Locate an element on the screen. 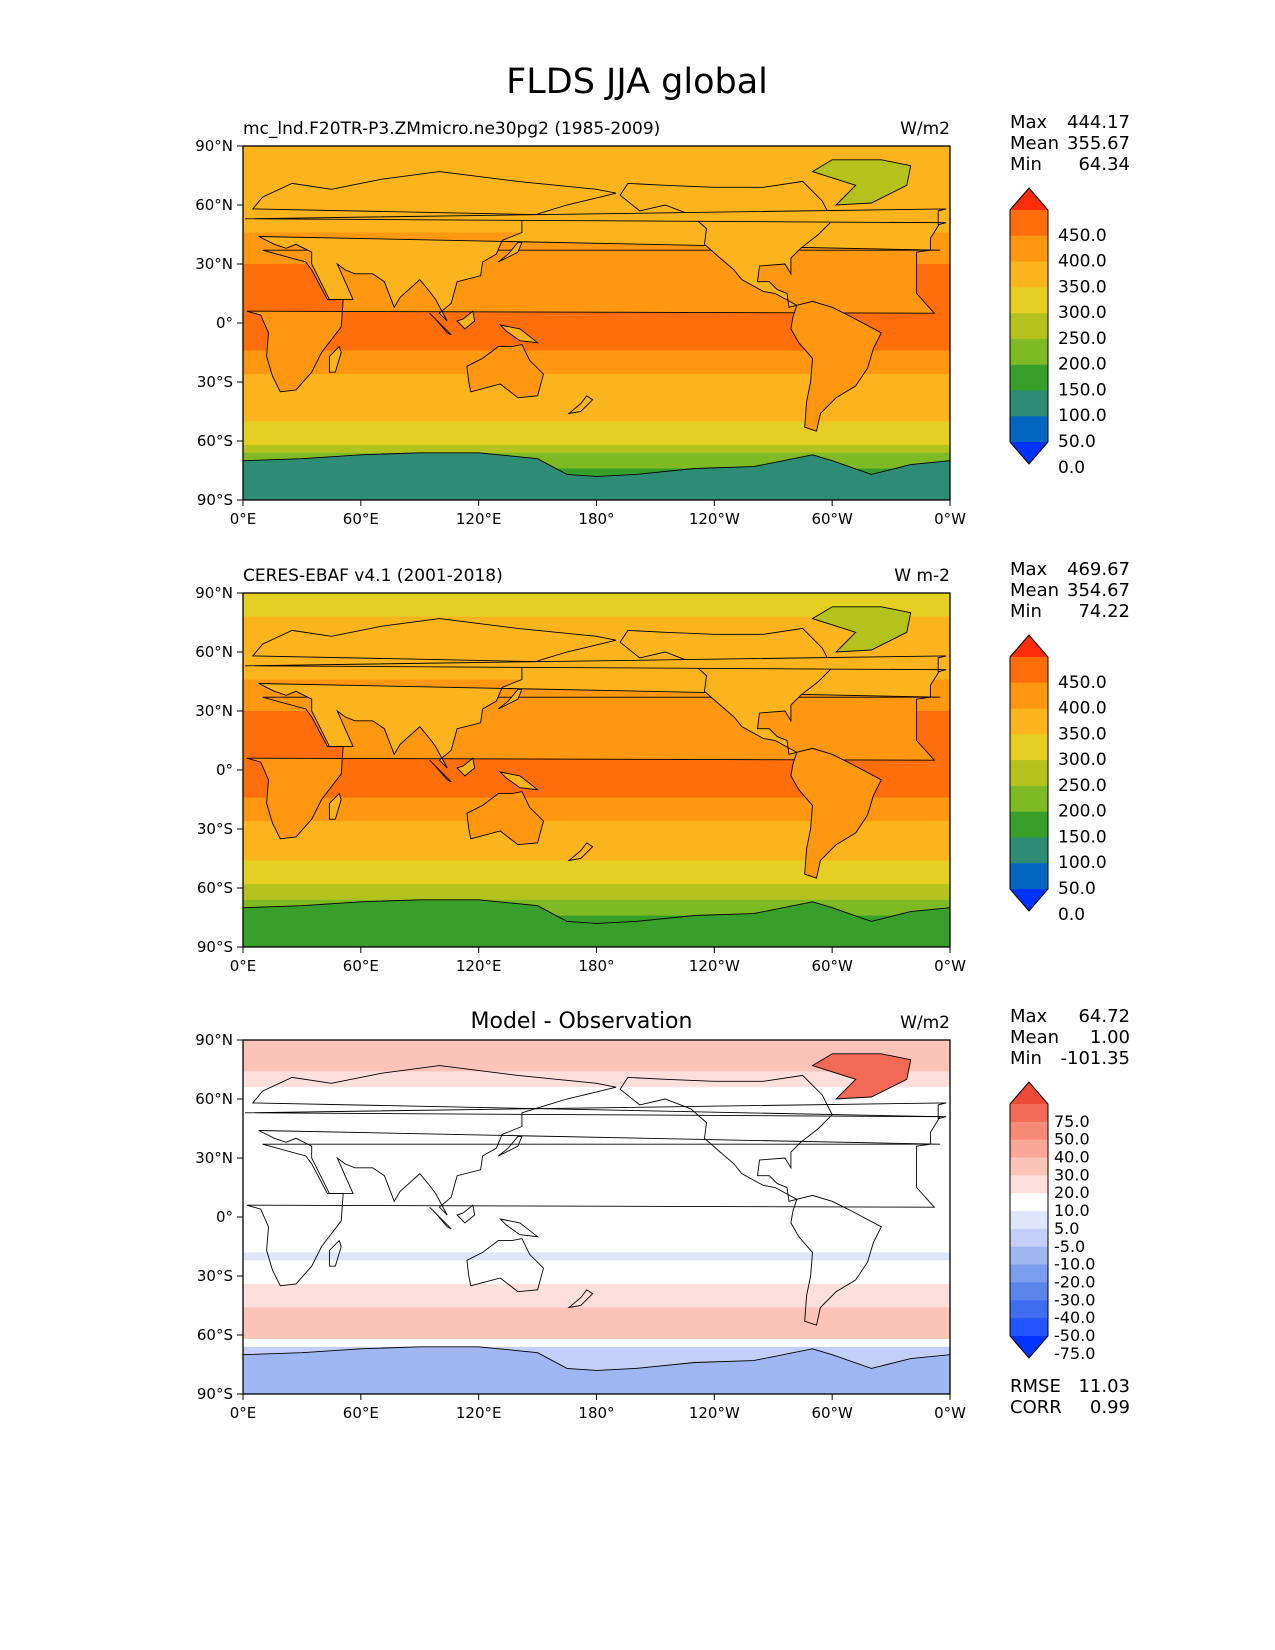  panel-title: Model - Observation is located at coordinates (582, 1021).